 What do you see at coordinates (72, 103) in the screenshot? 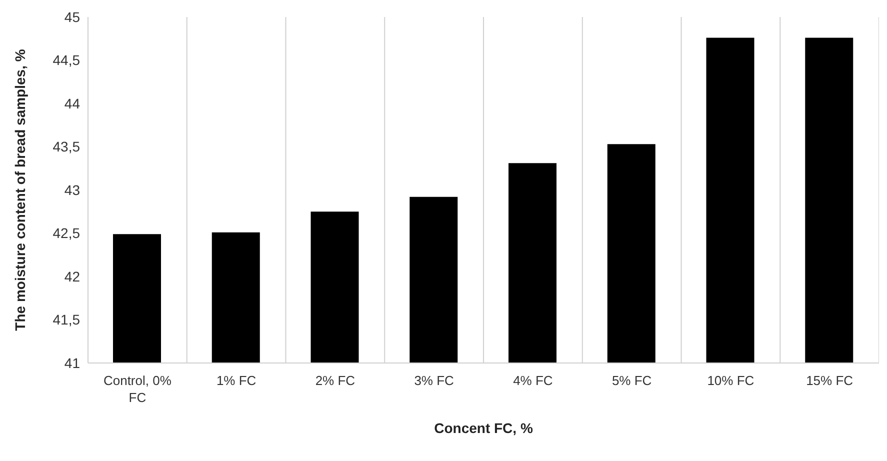
I see `y-tick-label: 44` at bounding box center [72, 103].